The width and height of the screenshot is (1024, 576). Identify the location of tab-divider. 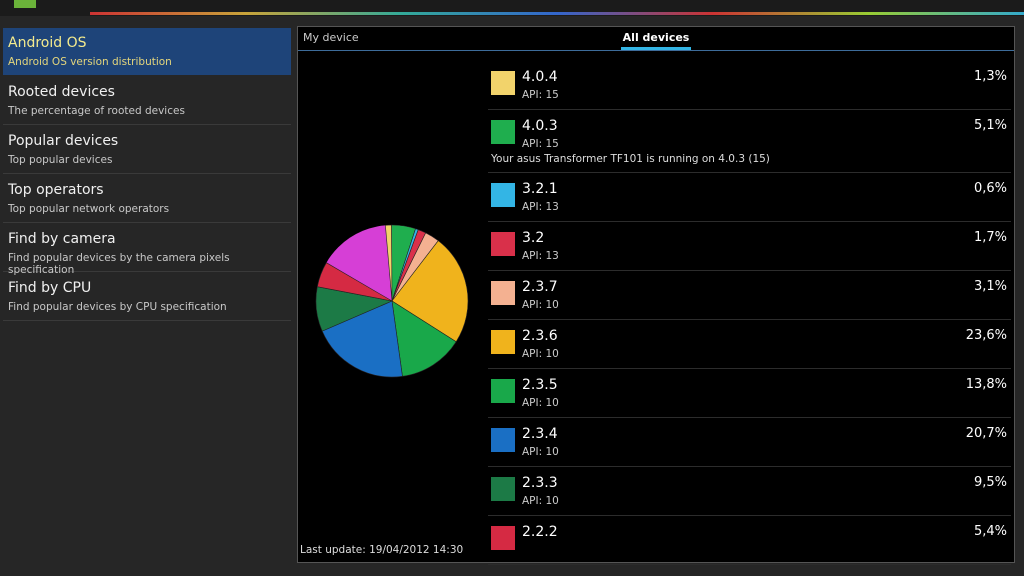
(656, 50).